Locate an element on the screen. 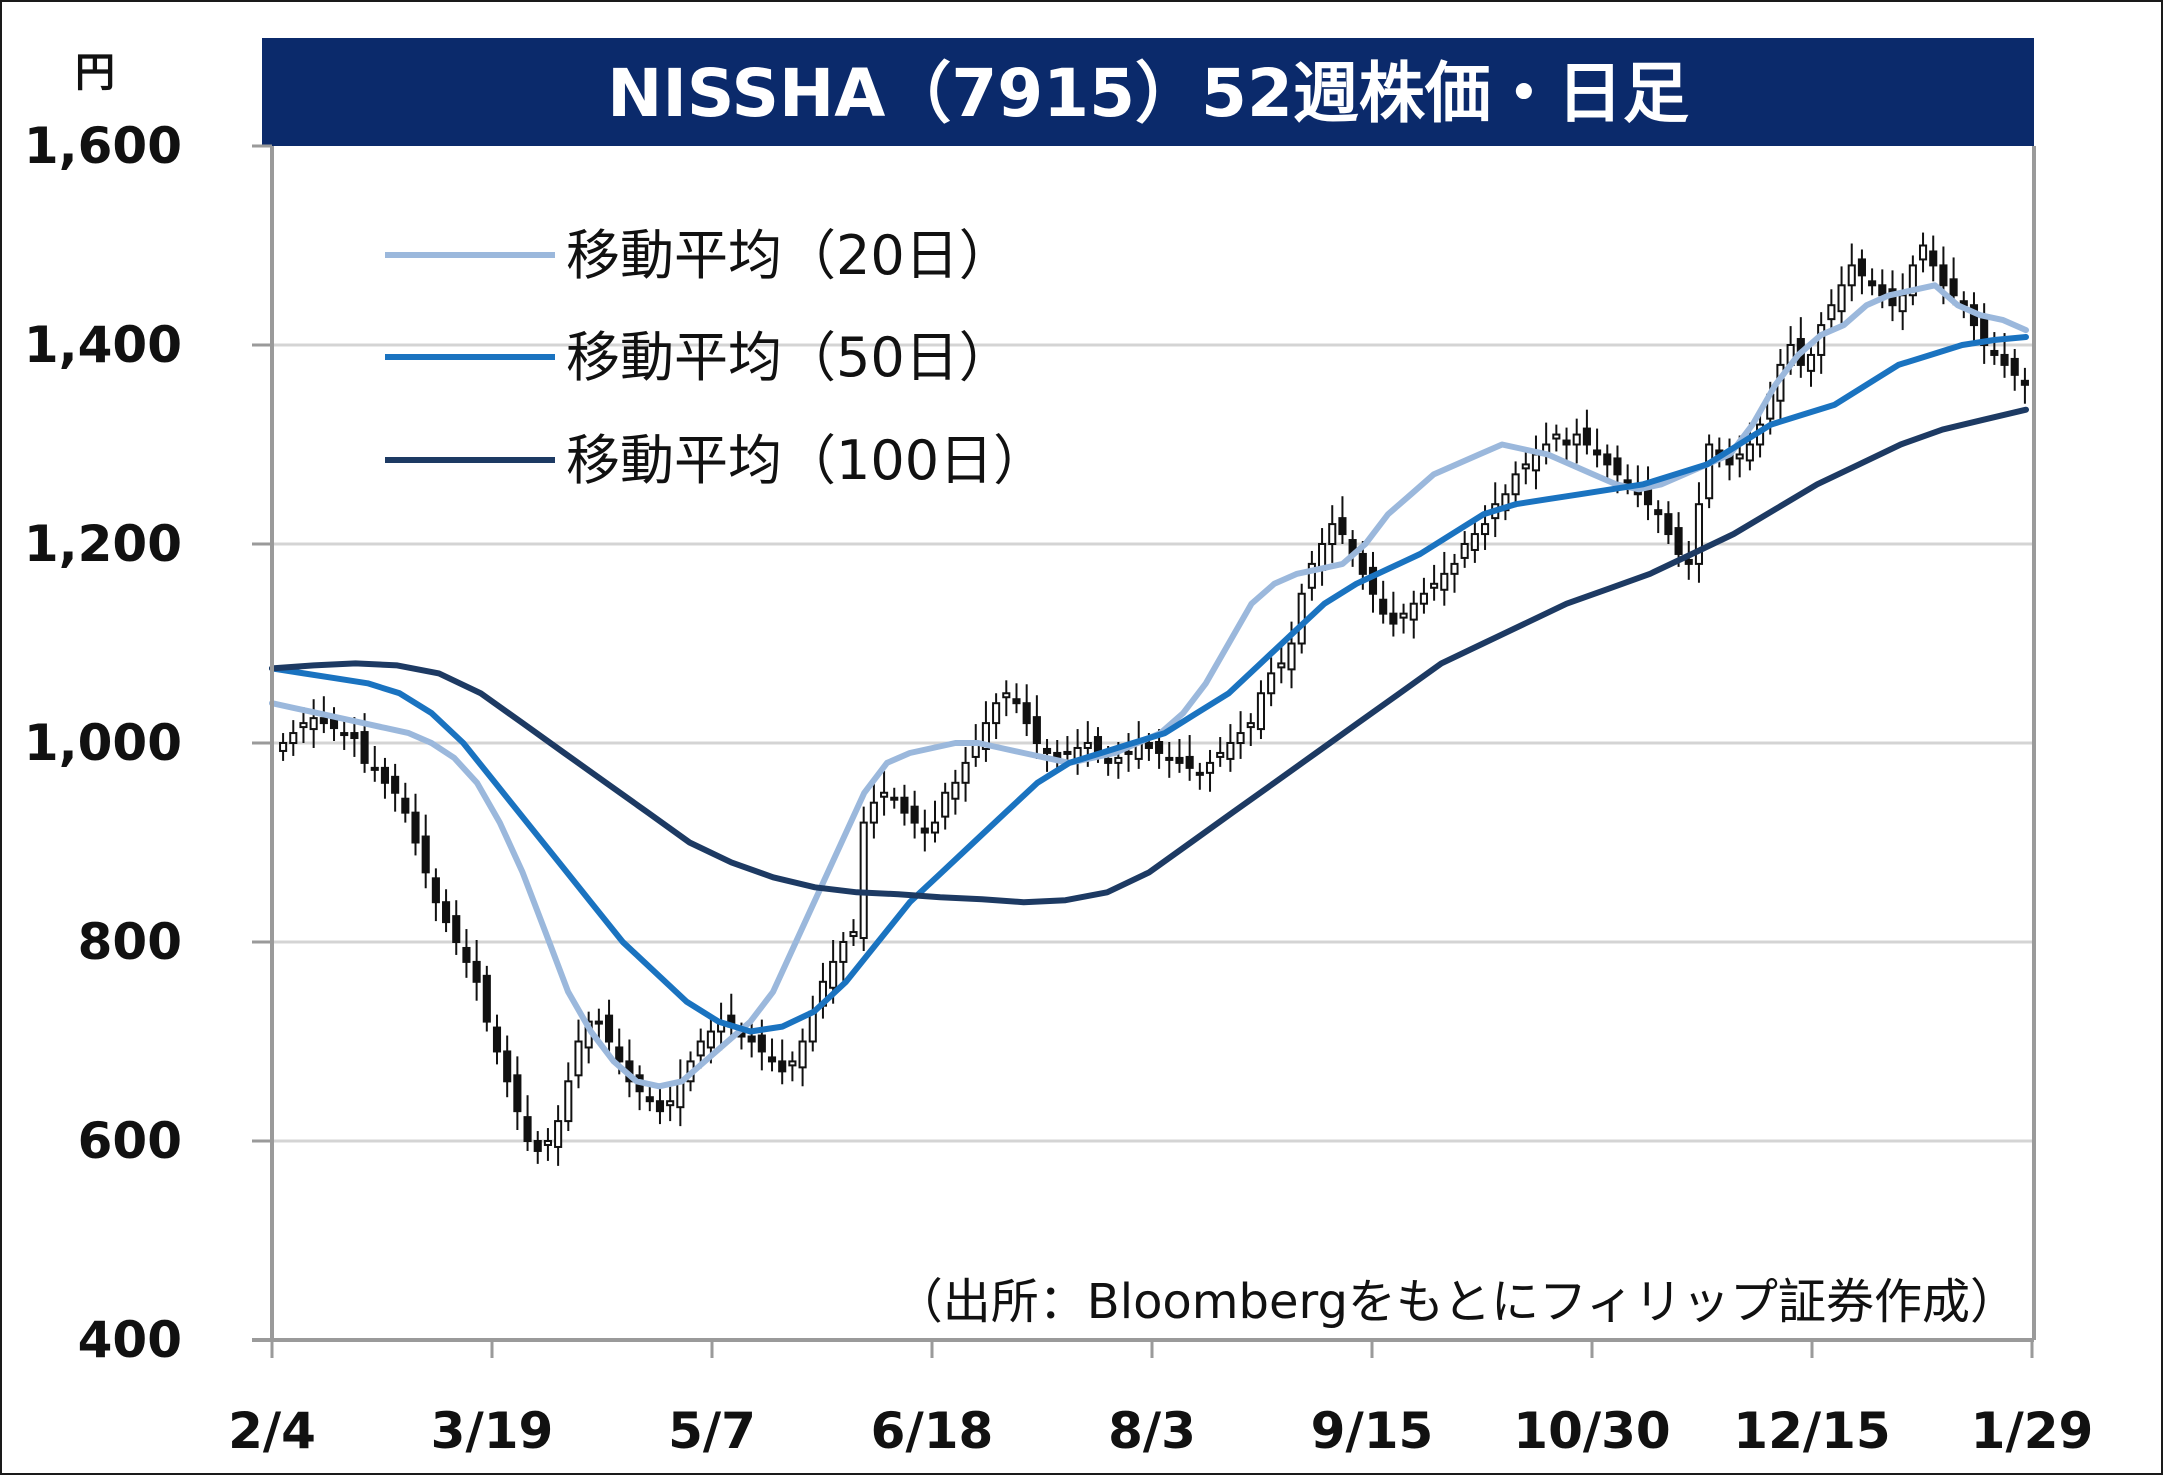 This screenshot has width=2167, height=1479. legend-label-ma20: 移動平均（20日） is located at coordinates (789, 255).